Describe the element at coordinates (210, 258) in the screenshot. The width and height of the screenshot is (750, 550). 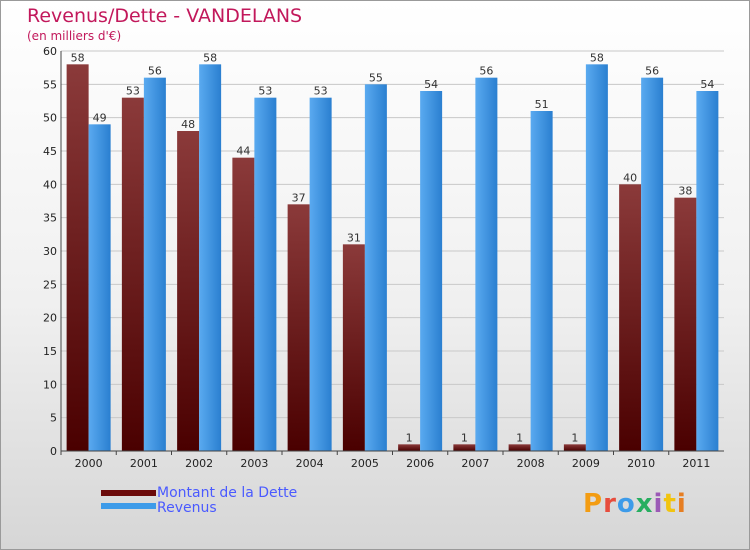
I see `bar-revenue-2002` at that location.